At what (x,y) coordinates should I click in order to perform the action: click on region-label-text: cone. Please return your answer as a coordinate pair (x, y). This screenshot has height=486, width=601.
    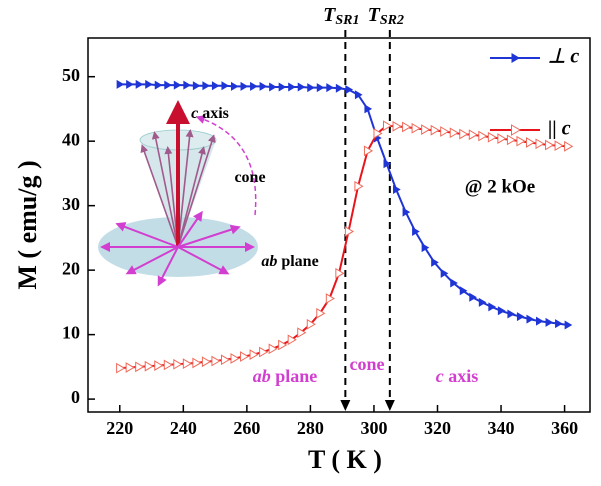
    Looking at the image, I should click on (367, 364).